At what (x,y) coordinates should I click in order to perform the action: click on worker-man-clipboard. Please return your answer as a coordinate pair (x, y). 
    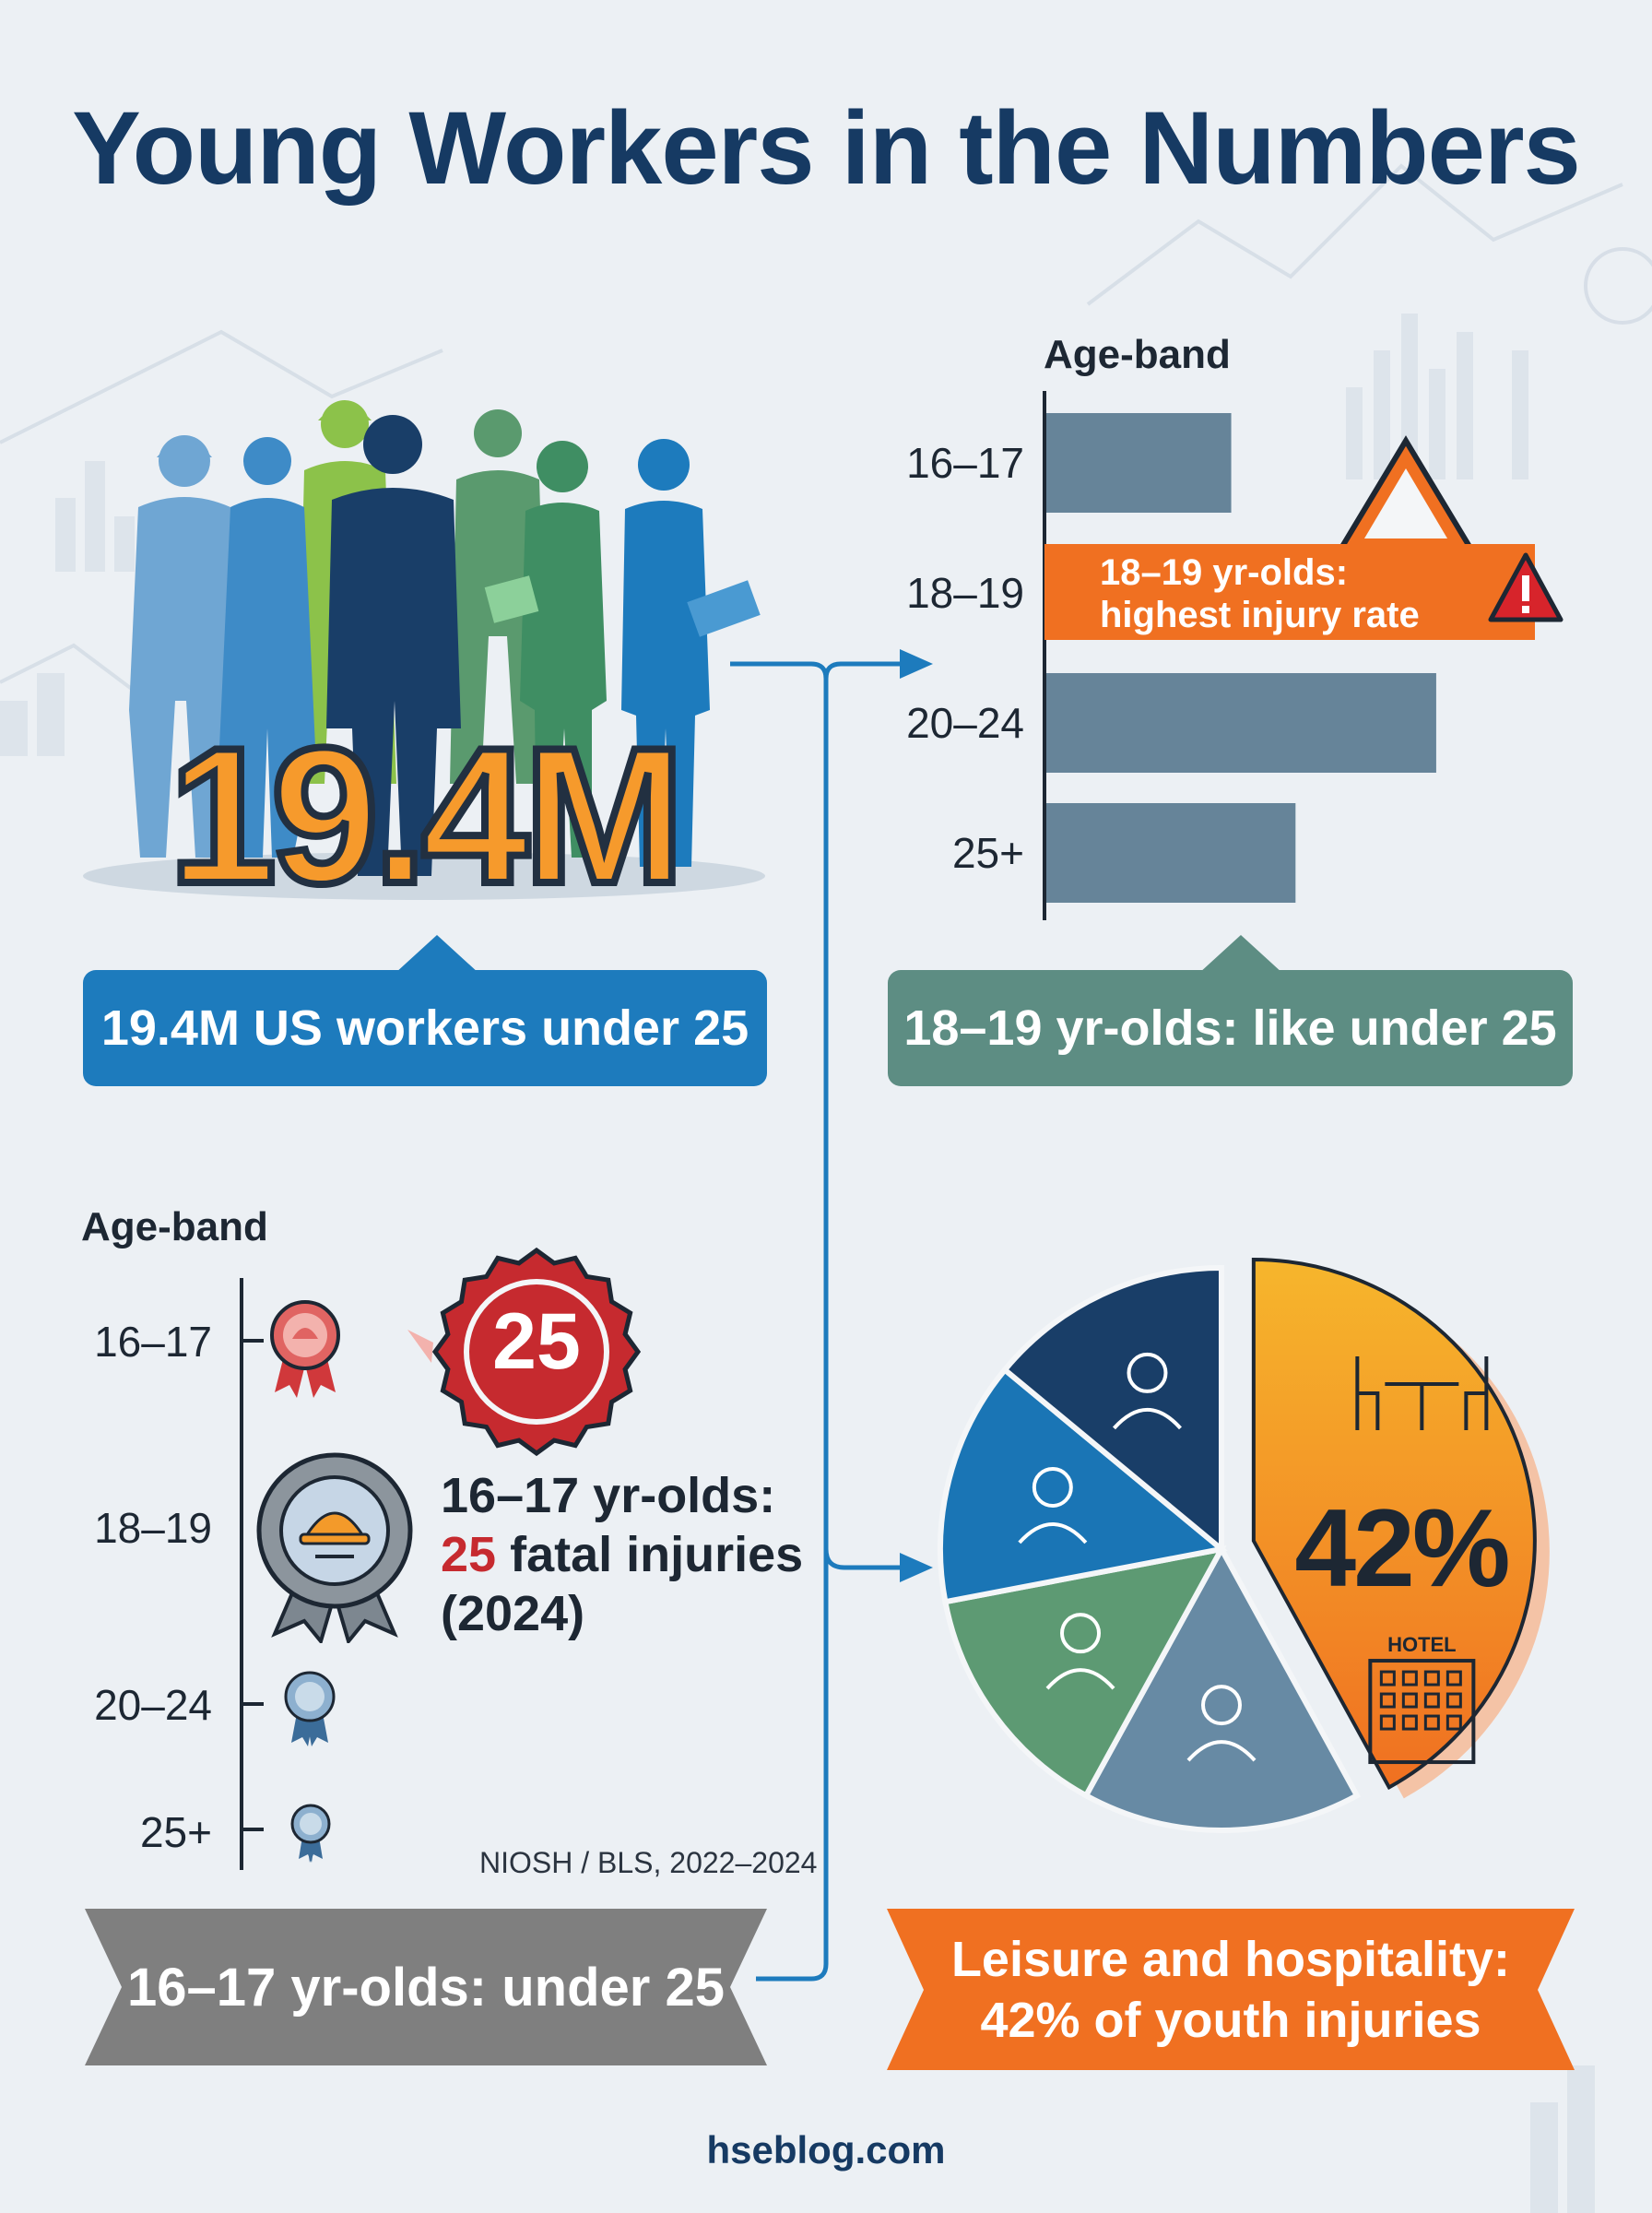
    Looking at the image, I should click on (691, 653).